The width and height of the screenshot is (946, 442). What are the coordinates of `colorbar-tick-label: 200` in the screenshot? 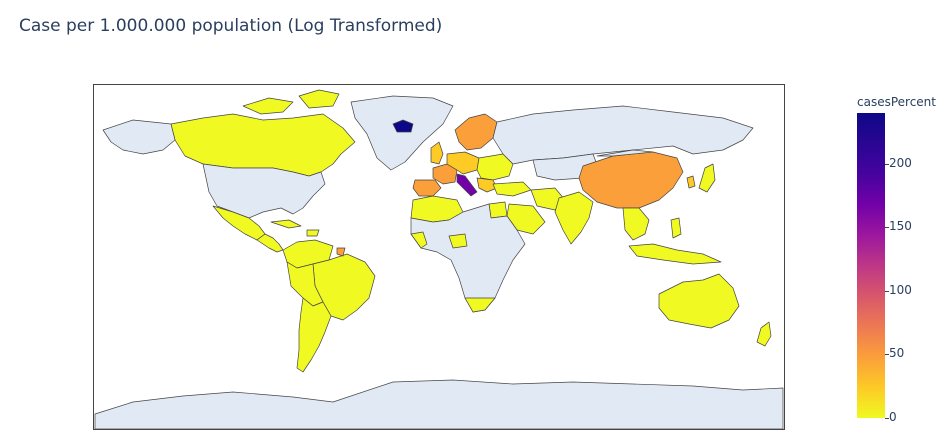 It's located at (900, 162).